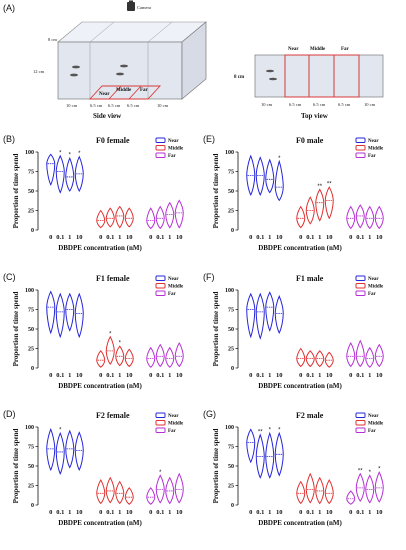 The height and width of the screenshot is (550, 406). What do you see at coordinates (319, 104) in the screenshot?
I see `top-width-3: 6.5 cm` at bounding box center [319, 104].